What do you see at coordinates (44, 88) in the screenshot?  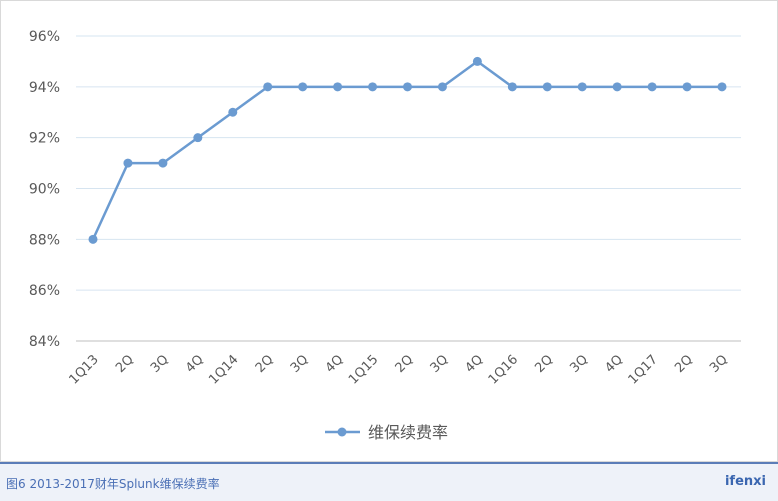 I see `y-tick-label: 94%` at bounding box center [44, 88].